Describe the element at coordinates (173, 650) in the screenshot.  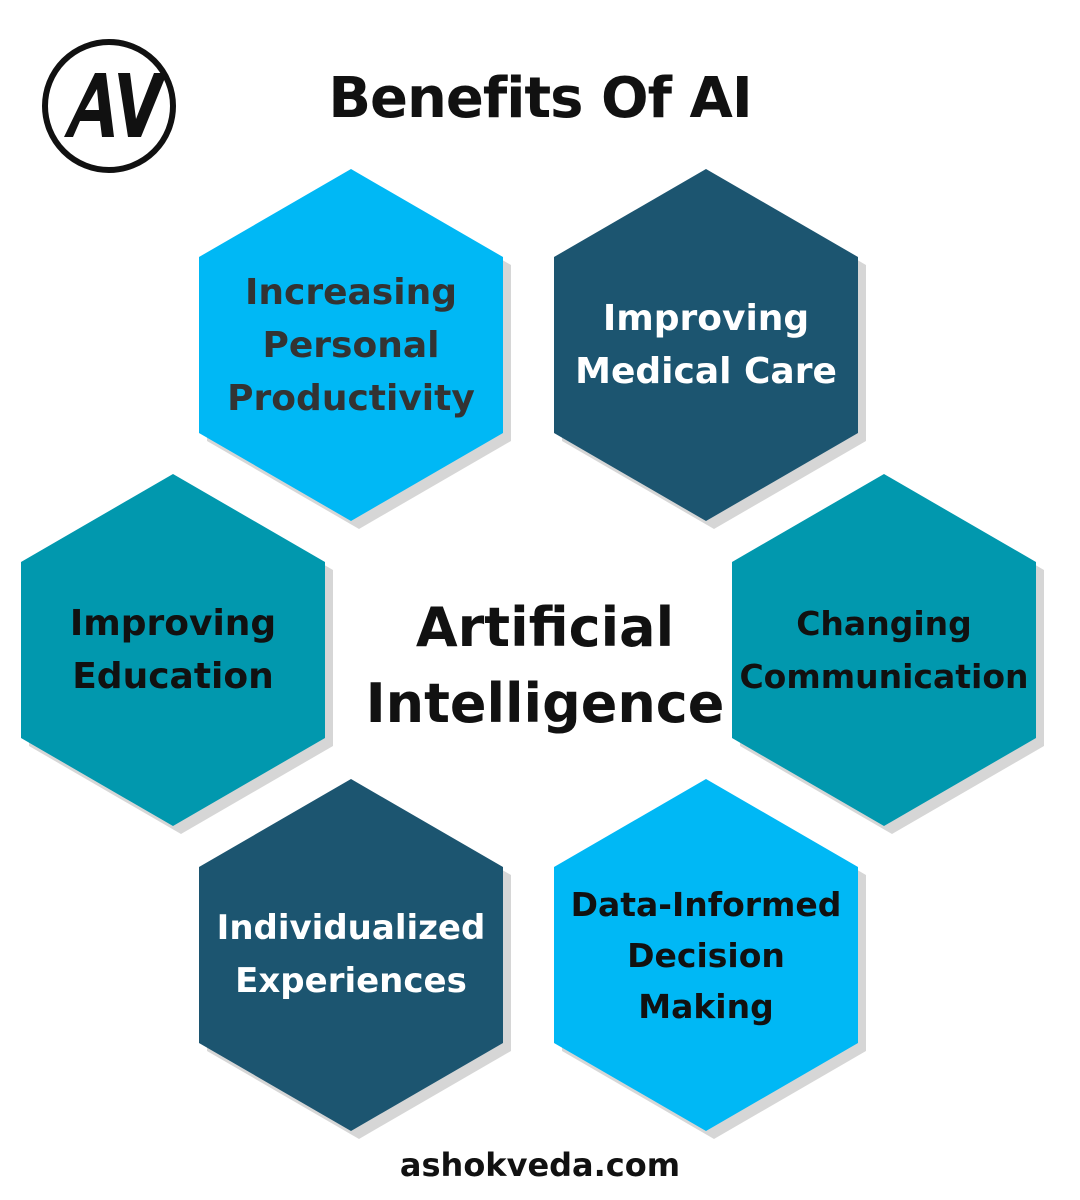
I see `benefit-label-education: Improving Education` at that location.